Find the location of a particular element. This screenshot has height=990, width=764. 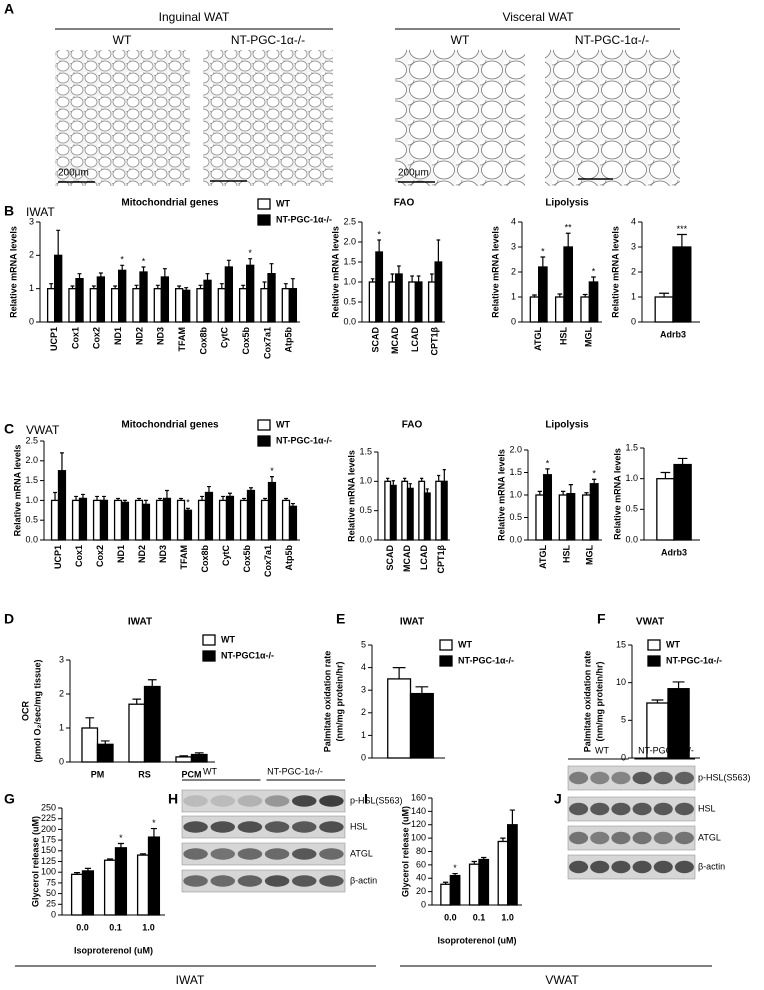

y-tick-label: 175 is located at coordinates (48, 839).